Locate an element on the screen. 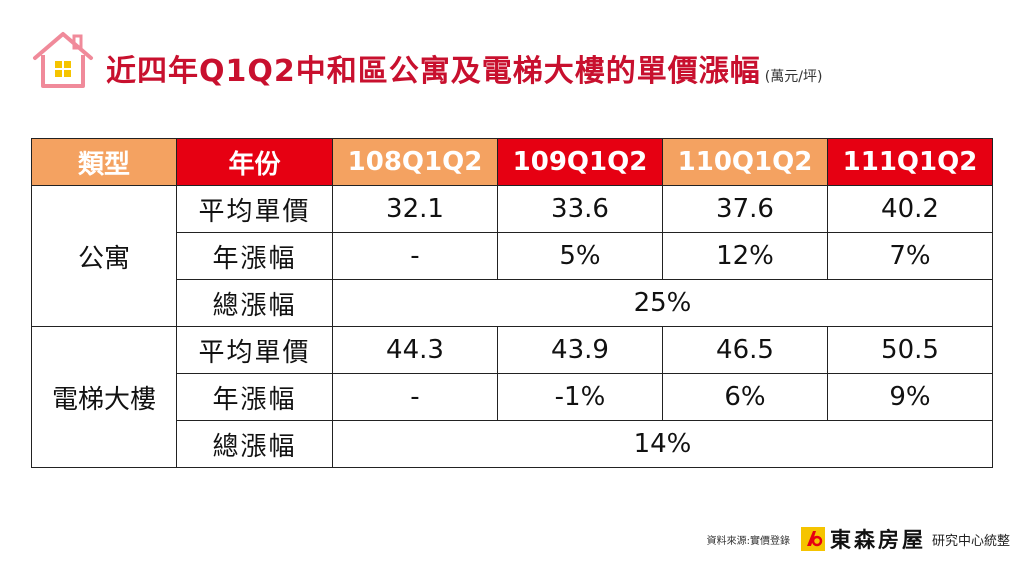 This screenshot has width=1024, height=576. cell-value: 44.3 is located at coordinates (415, 350).